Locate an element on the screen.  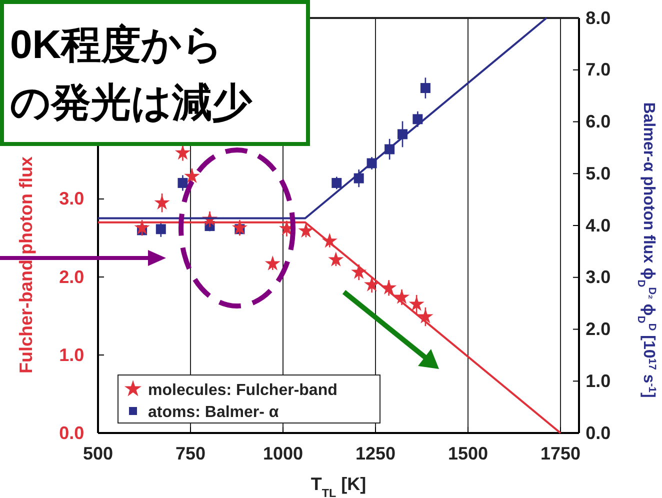
y2-tick-label: 4.0 is located at coordinates (598, 225).